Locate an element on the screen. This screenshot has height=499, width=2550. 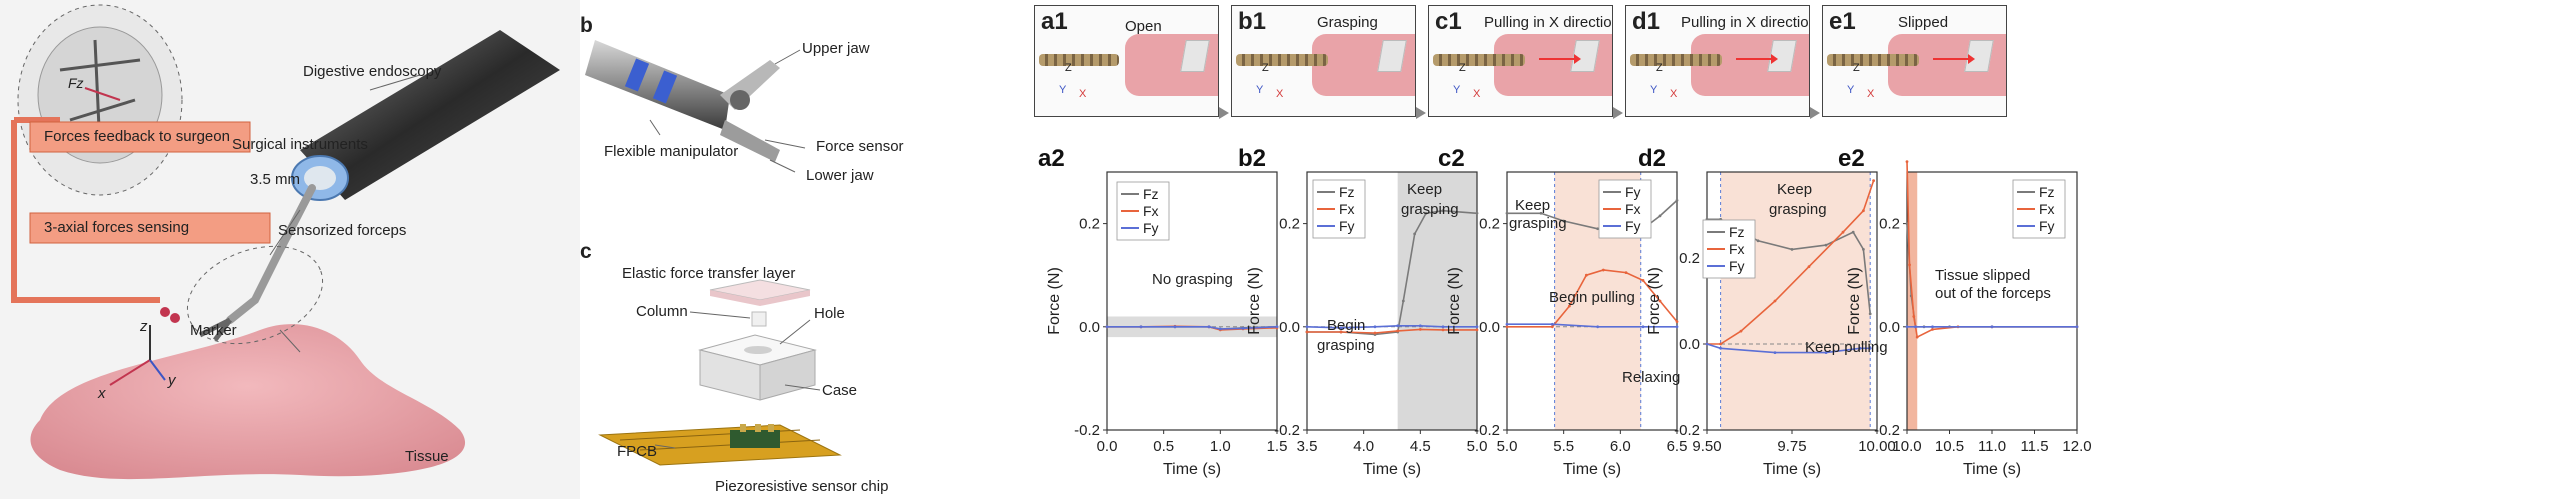
panel-c-illustration is located at coordinates (720, 372).